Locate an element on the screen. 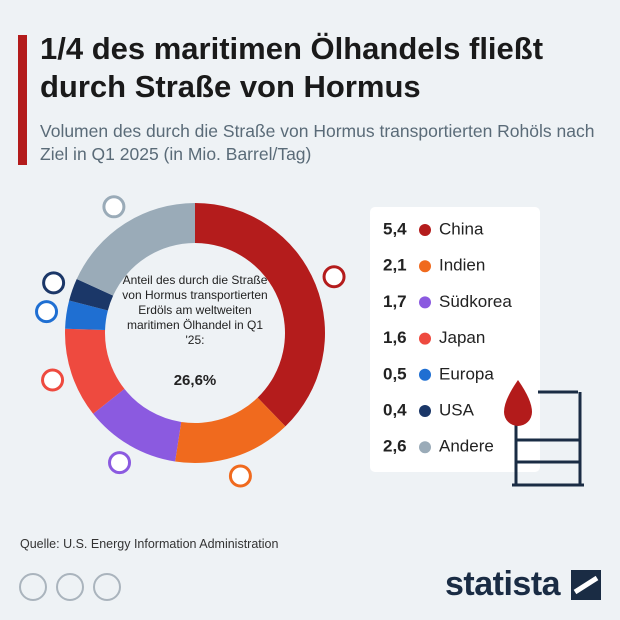  legend-value: 2,6 is located at coordinates (395, 446).